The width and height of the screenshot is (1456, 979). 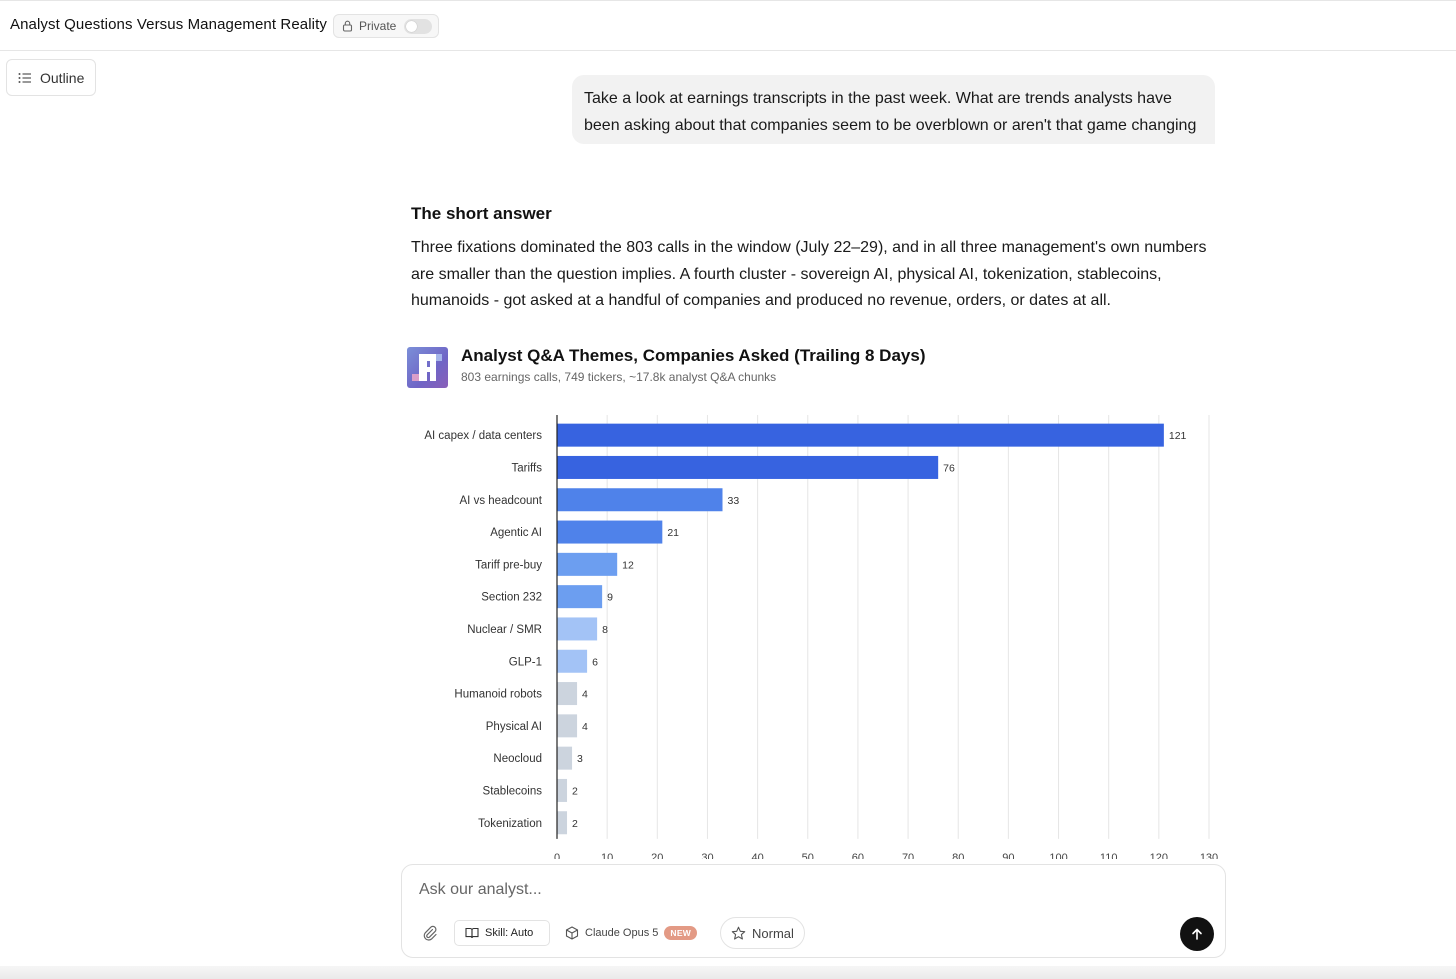 I want to click on model-selector: Claude Opus 5 NEW, so click(x=631, y=933).